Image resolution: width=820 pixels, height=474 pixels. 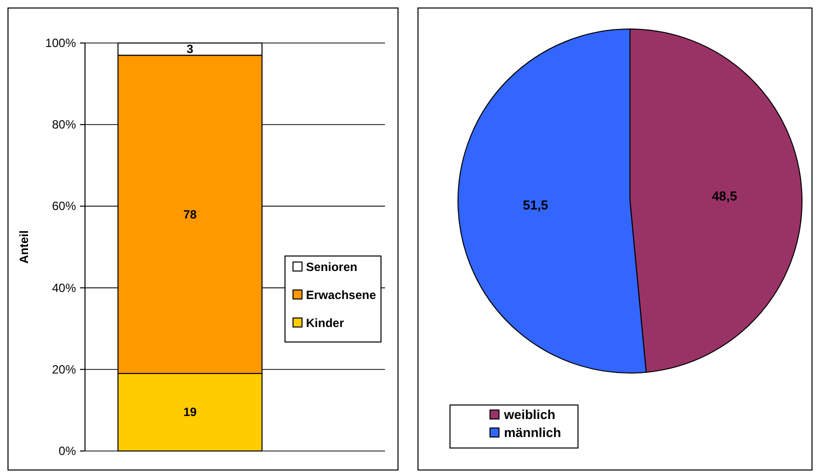 What do you see at coordinates (64, 287) in the screenshot?
I see `y-tick-label: 40%` at bounding box center [64, 287].